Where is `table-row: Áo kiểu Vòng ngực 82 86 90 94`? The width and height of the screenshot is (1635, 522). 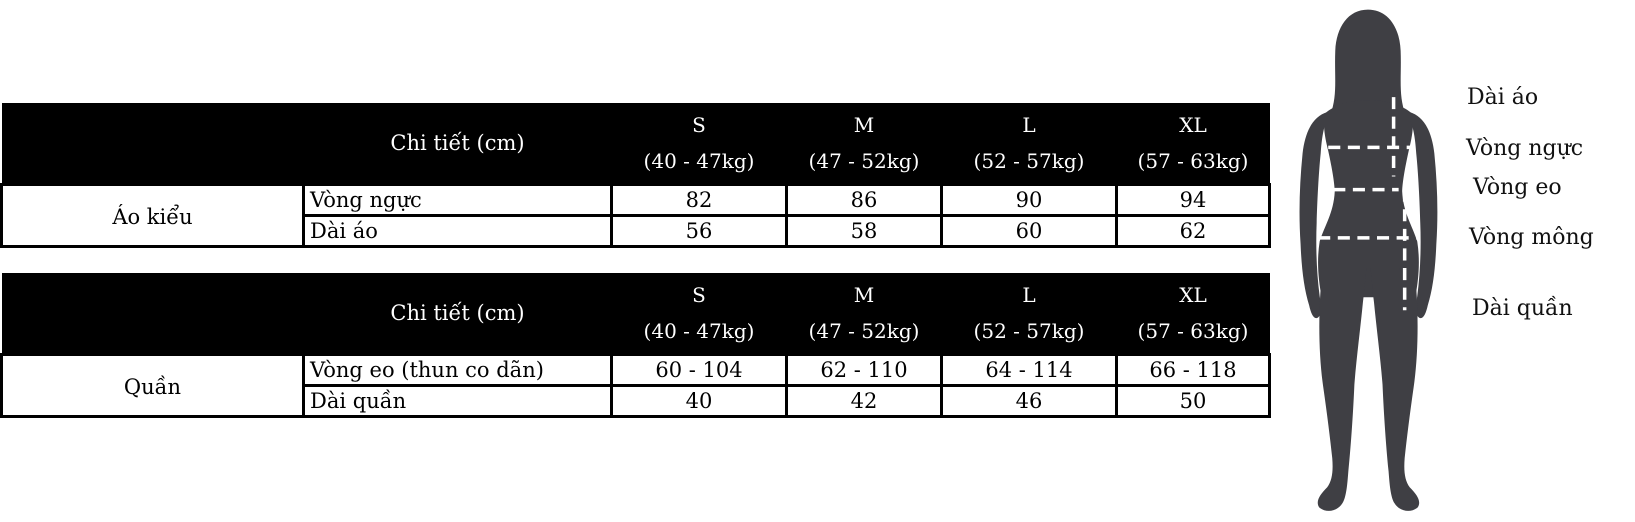
table-row: Áo kiểu Vòng ngực 82 86 90 94 is located at coordinates (635, 215).